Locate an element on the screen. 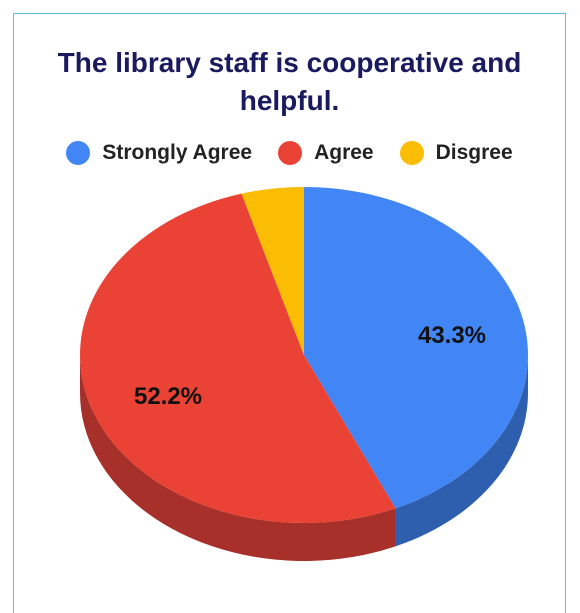  legend-item-strongly-agree: Strongly Agree is located at coordinates (159, 153).